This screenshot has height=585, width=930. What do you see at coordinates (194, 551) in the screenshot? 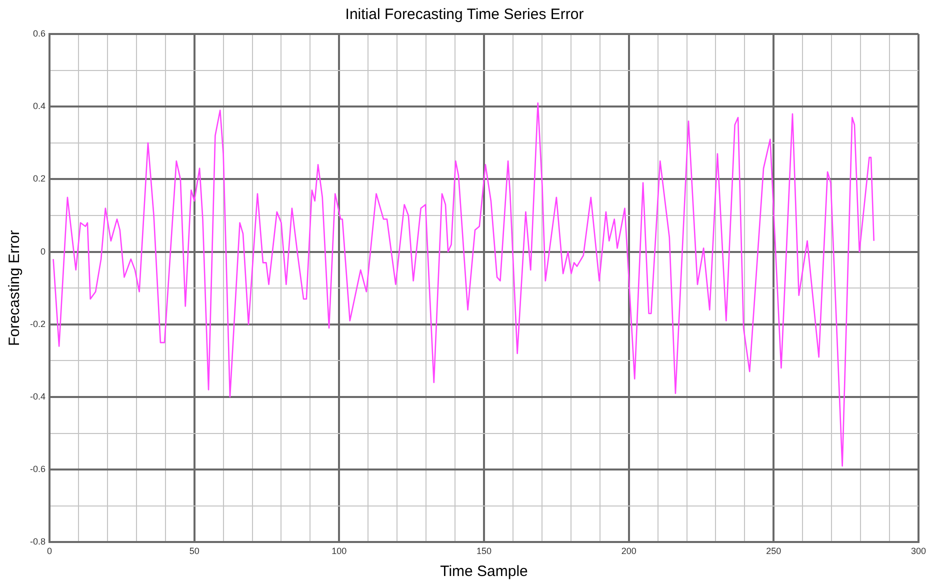
I see `x-tick-label: 50` at bounding box center [194, 551].